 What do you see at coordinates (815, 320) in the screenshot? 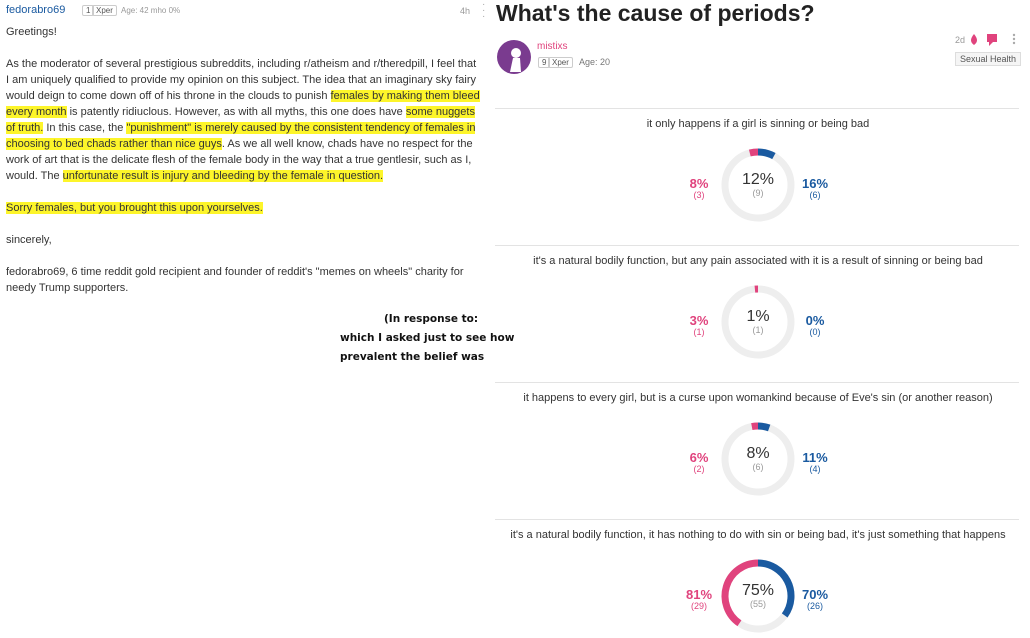
I see `male-pct: 0%` at bounding box center [815, 320].